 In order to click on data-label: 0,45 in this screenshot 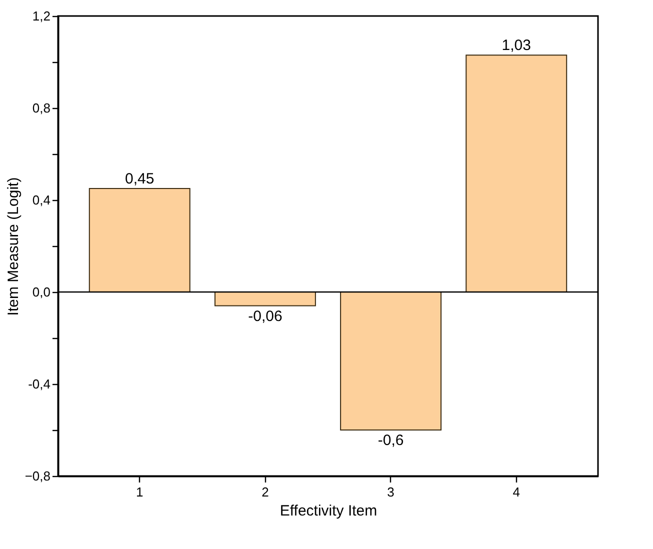, I will do `click(139, 179)`.